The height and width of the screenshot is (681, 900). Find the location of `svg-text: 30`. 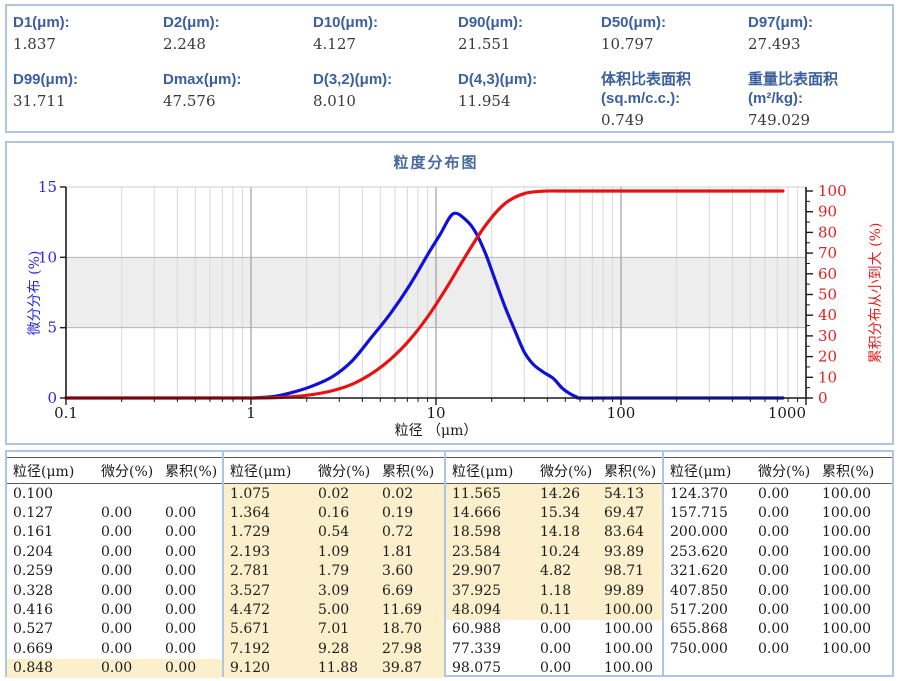

svg-text: 30 is located at coordinates (827, 336).